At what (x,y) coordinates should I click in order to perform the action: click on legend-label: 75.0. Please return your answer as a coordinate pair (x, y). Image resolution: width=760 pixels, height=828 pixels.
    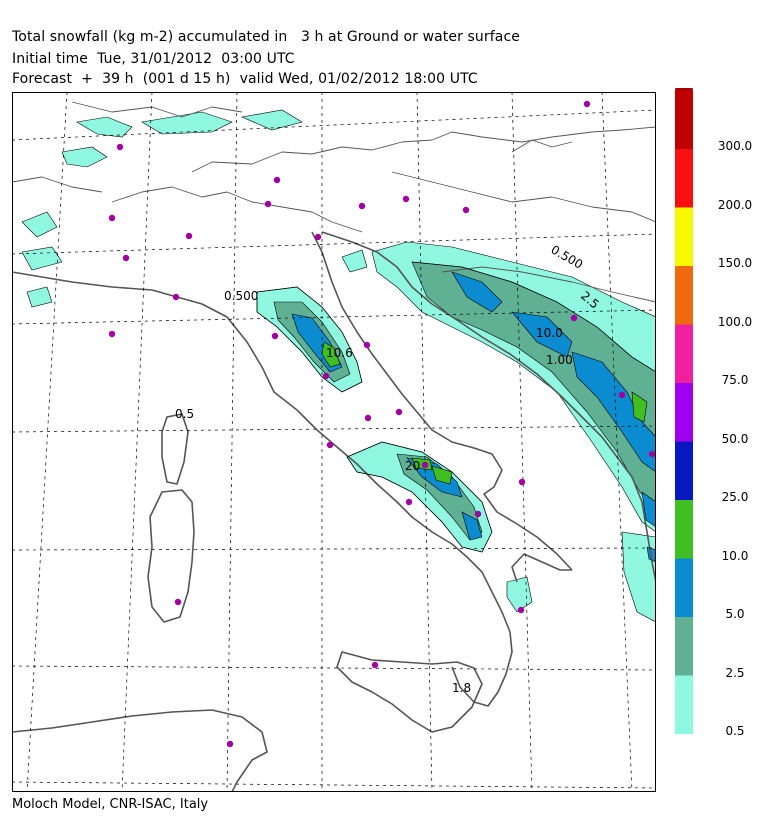
    Looking at the image, I should click on (735, 380).